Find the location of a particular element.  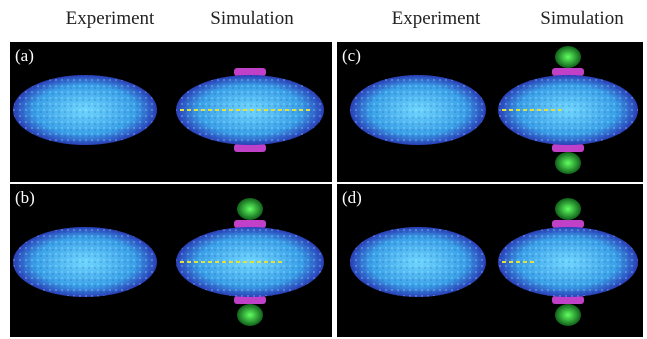

magenta-cap-top-c is located at coordinates (568, 72).